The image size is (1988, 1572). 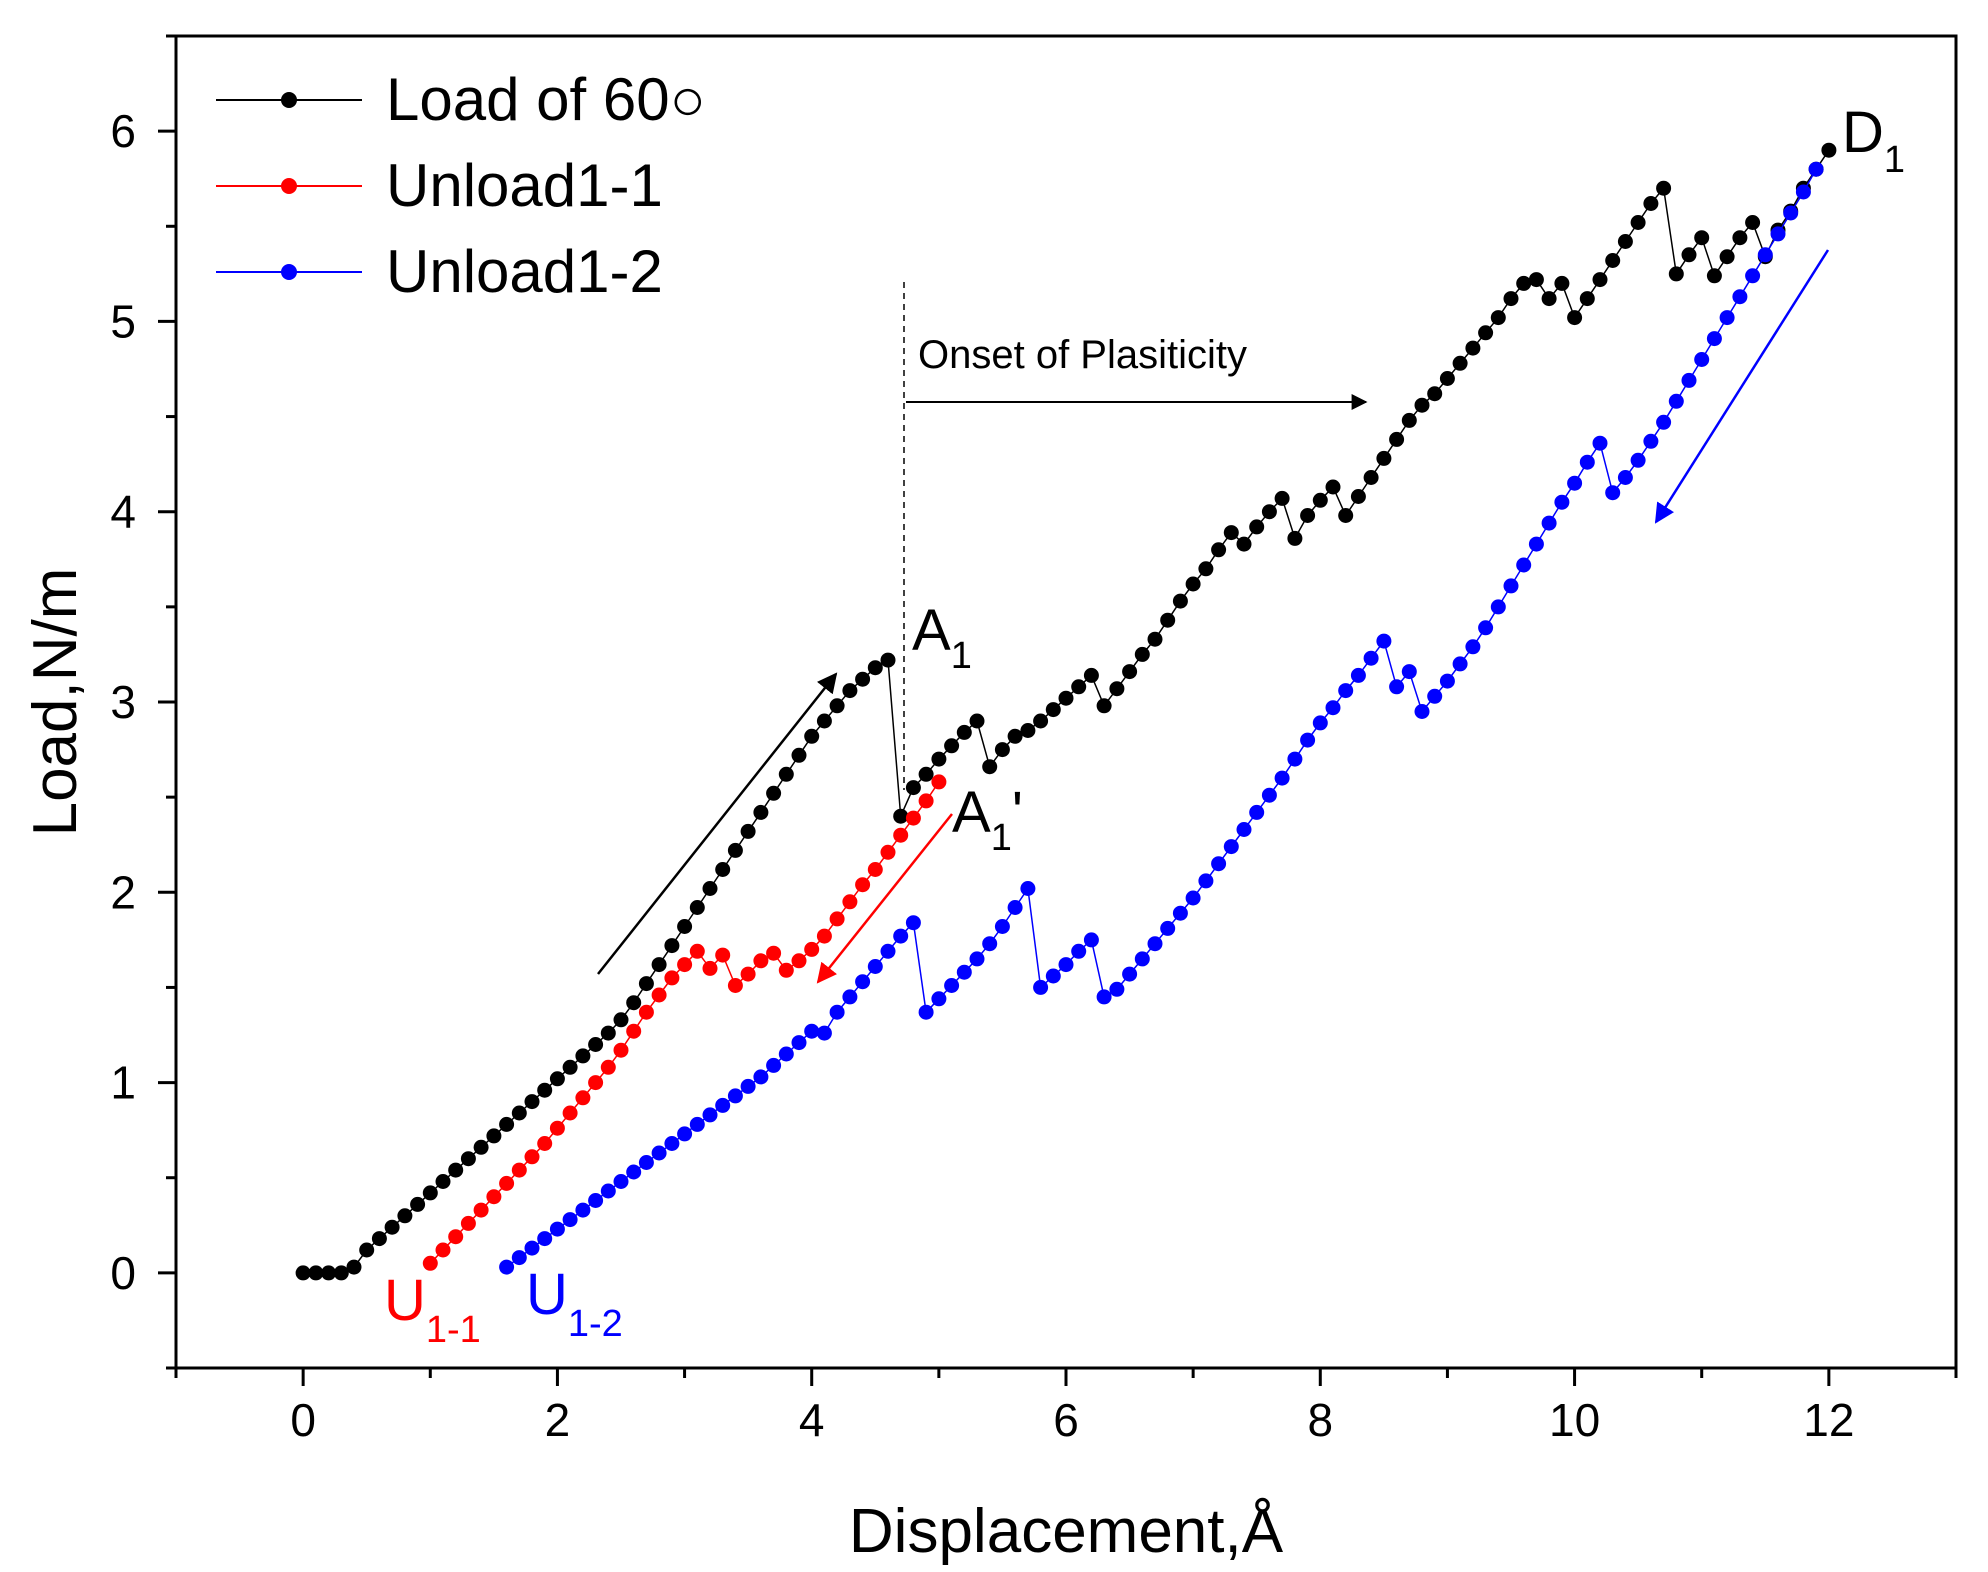 What do you see at coordinates (931, 630) in the screenshot?
I see `label-A1-main: A` at bounding box center [931, 630].